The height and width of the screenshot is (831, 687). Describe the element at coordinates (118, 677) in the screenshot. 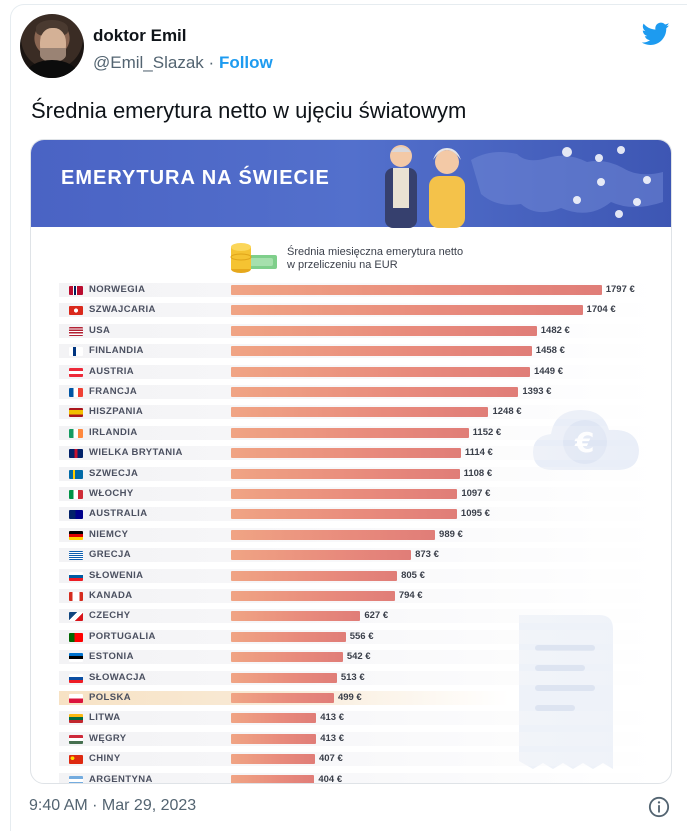

I see `country-label: SŁOWACJA` at that location.